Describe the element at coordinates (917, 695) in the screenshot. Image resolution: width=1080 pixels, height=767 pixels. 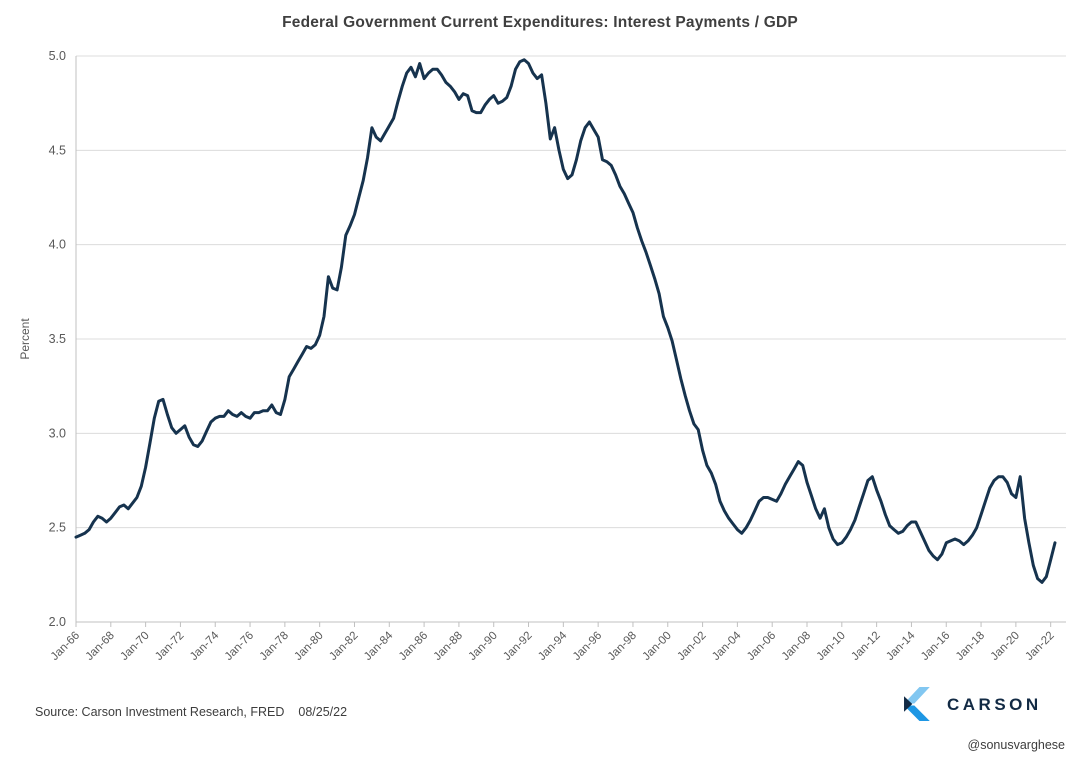
I see `logo-top-chevron` at that location.